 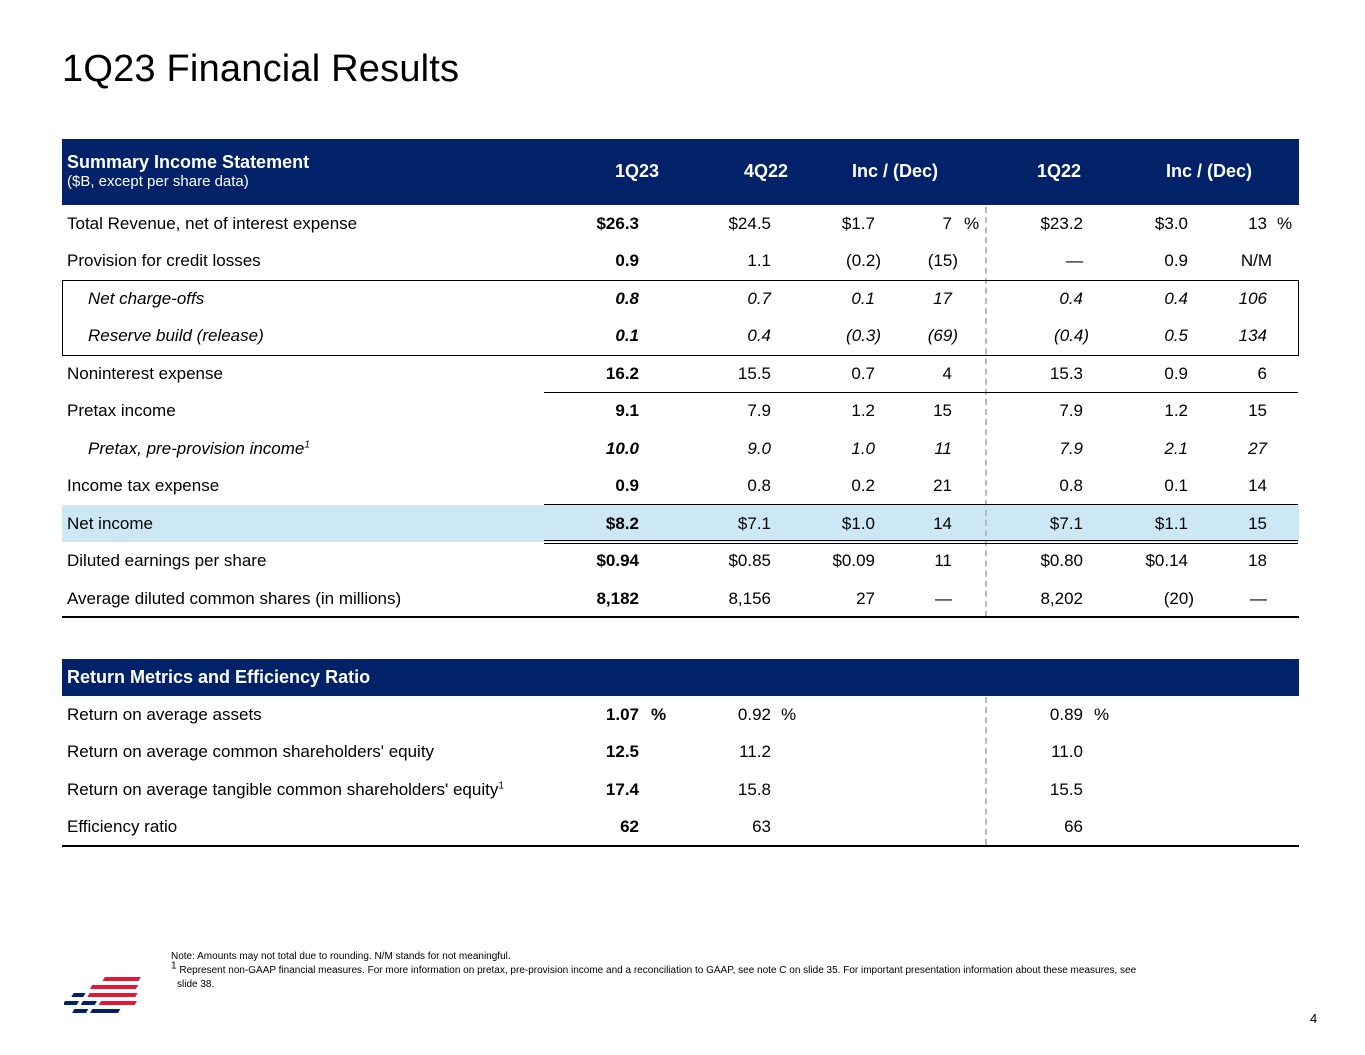 I want to click on cell-inc-y: $1.1, so click(x=1171, y=523).